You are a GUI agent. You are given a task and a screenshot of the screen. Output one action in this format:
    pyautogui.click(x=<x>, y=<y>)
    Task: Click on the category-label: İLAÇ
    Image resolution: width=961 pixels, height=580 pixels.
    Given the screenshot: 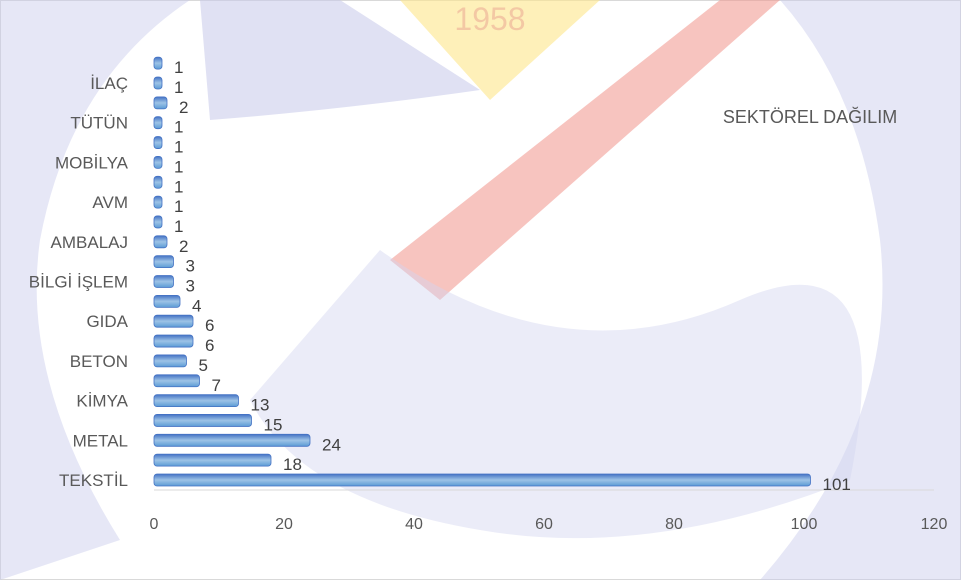 What is the action you would take?
    pyautogui.click(x=109, y=83)
    